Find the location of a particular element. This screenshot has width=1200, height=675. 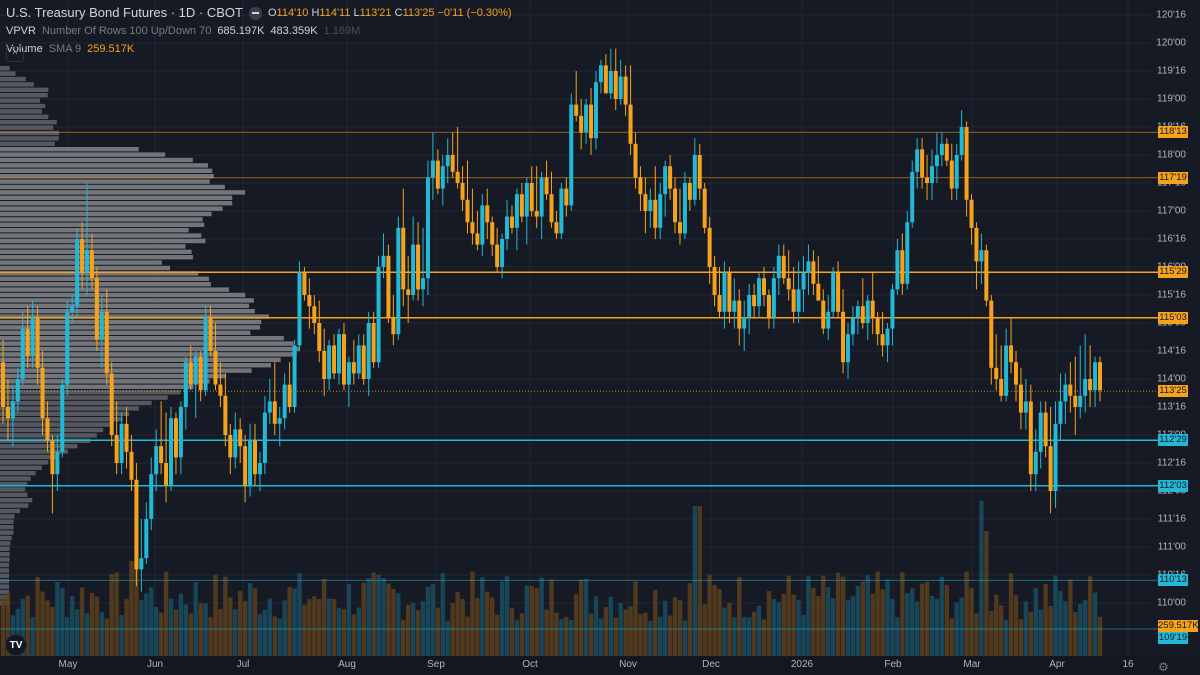

time-axis-label: 2026 is located at coordinates (802, 664).